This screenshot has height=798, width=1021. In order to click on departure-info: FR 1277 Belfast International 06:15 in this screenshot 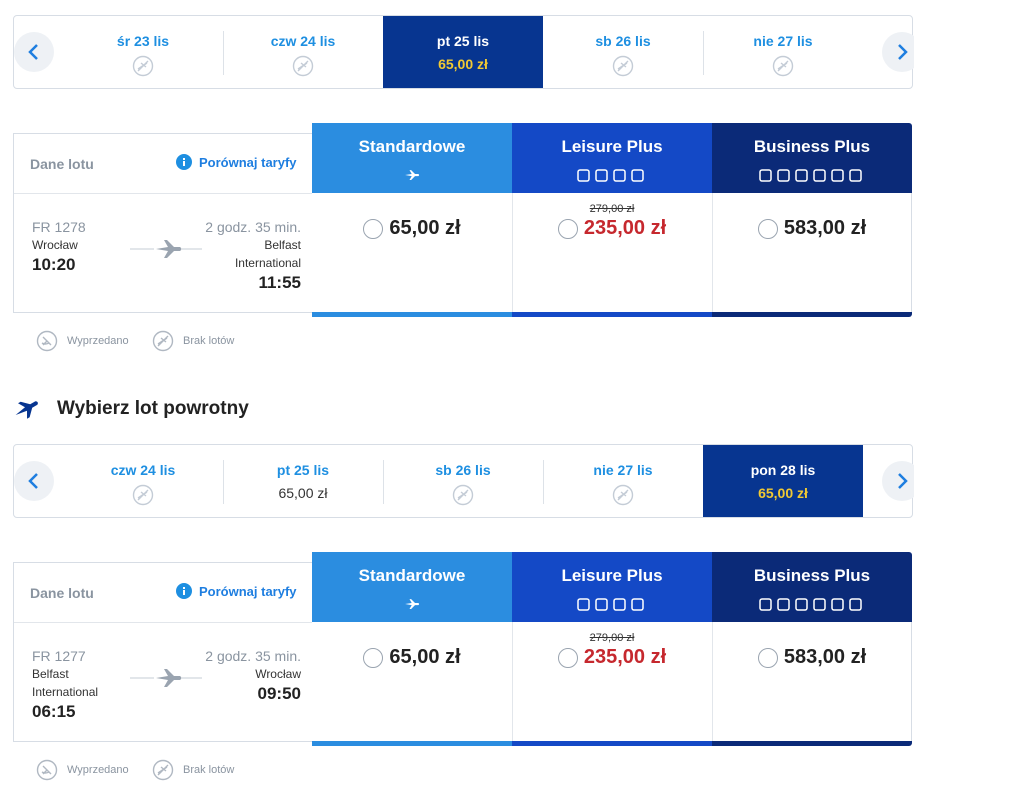, I will do `click(72, 685)`.